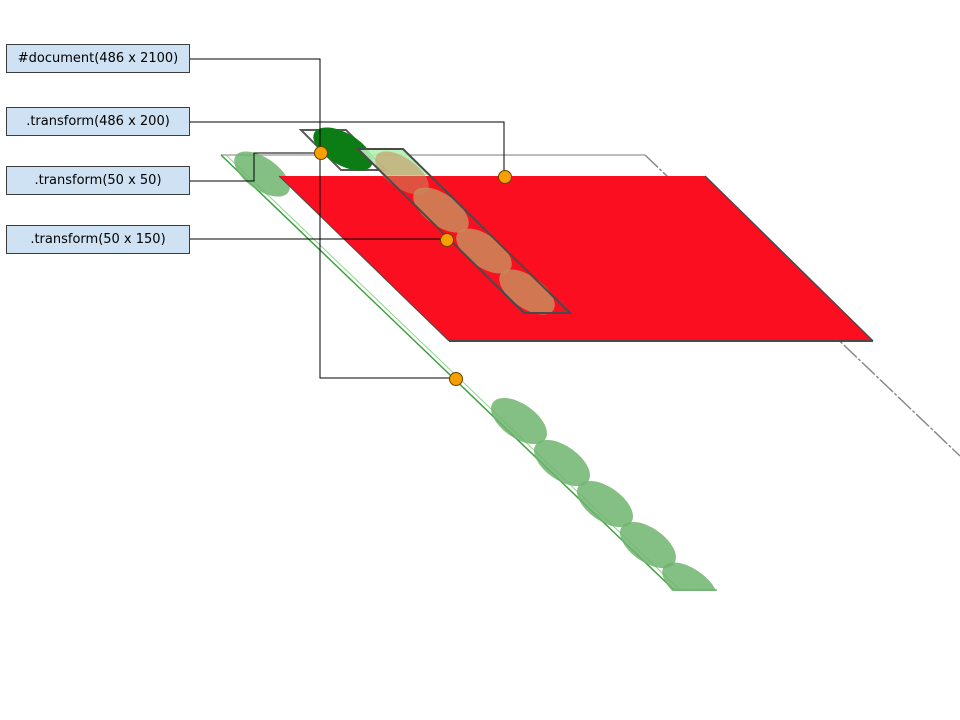 This screenshot has height=720, width=960. Describe the element at coordinates (505, 177) in the screenshot. I see `marker-transform-486x200` at that location.